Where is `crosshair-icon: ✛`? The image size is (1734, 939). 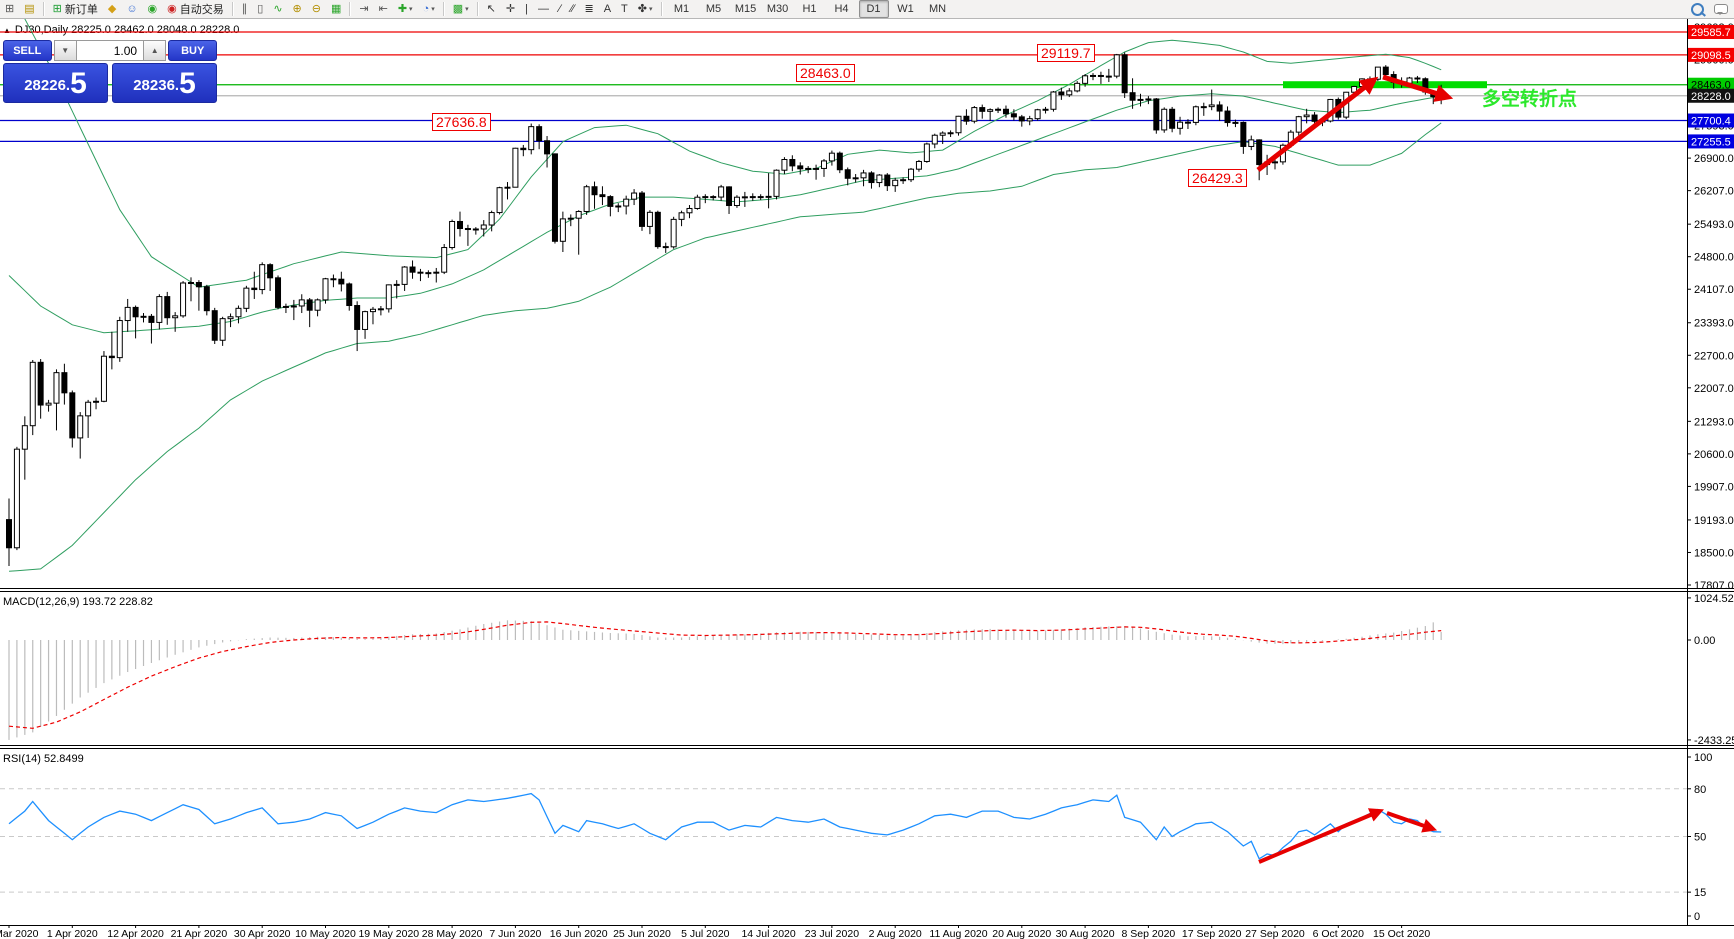 crosshair-icon: ✛ is located at coordinates (510, 9).